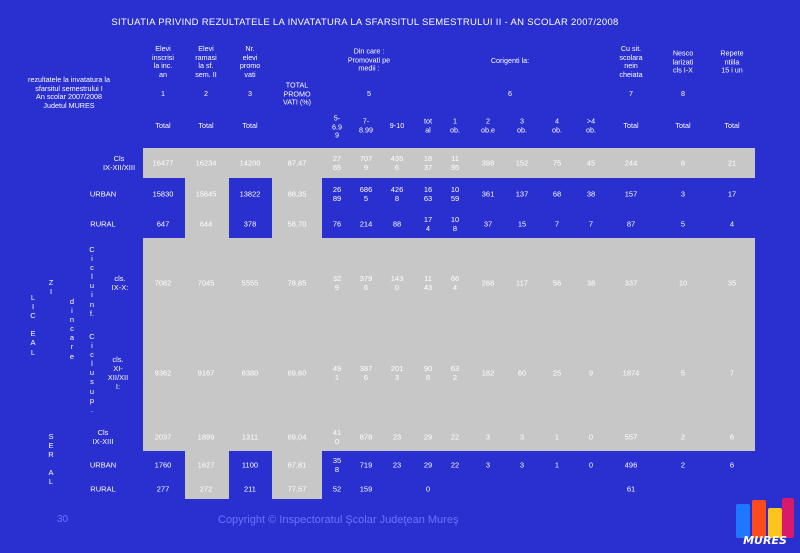 The width and height of the screenshot is (800, 553). I want to click on table-cell: 37, so click(488, 224).